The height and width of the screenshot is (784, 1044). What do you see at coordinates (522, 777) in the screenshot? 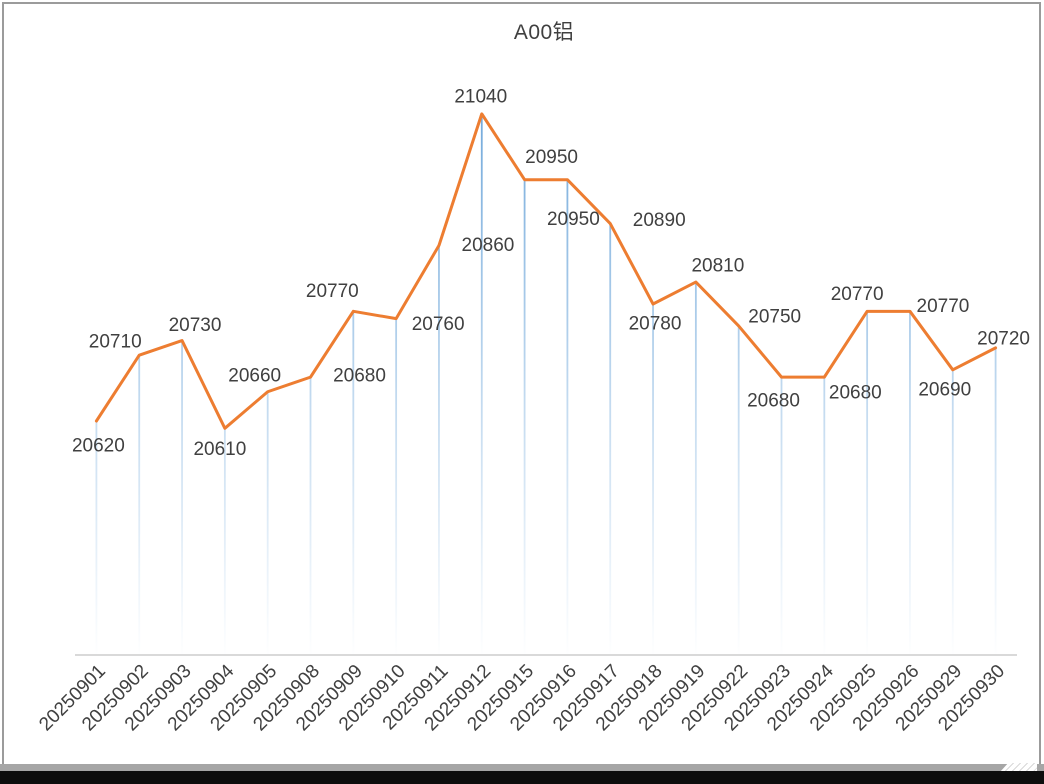
I see `bottom-band` at bounding box center [522, 777].